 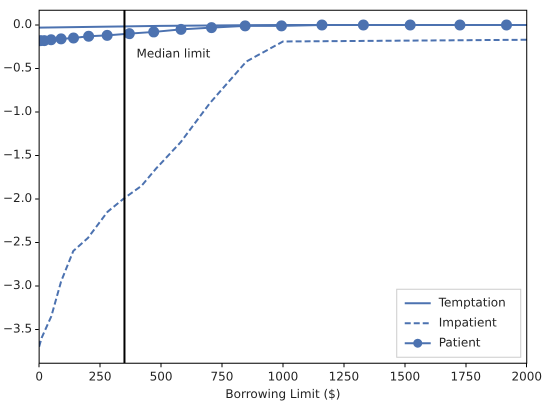 What do you see at coordinates (222, 377) in the screenshot?
I see `x-tick-label: 750` at bounding box center [222, 377].